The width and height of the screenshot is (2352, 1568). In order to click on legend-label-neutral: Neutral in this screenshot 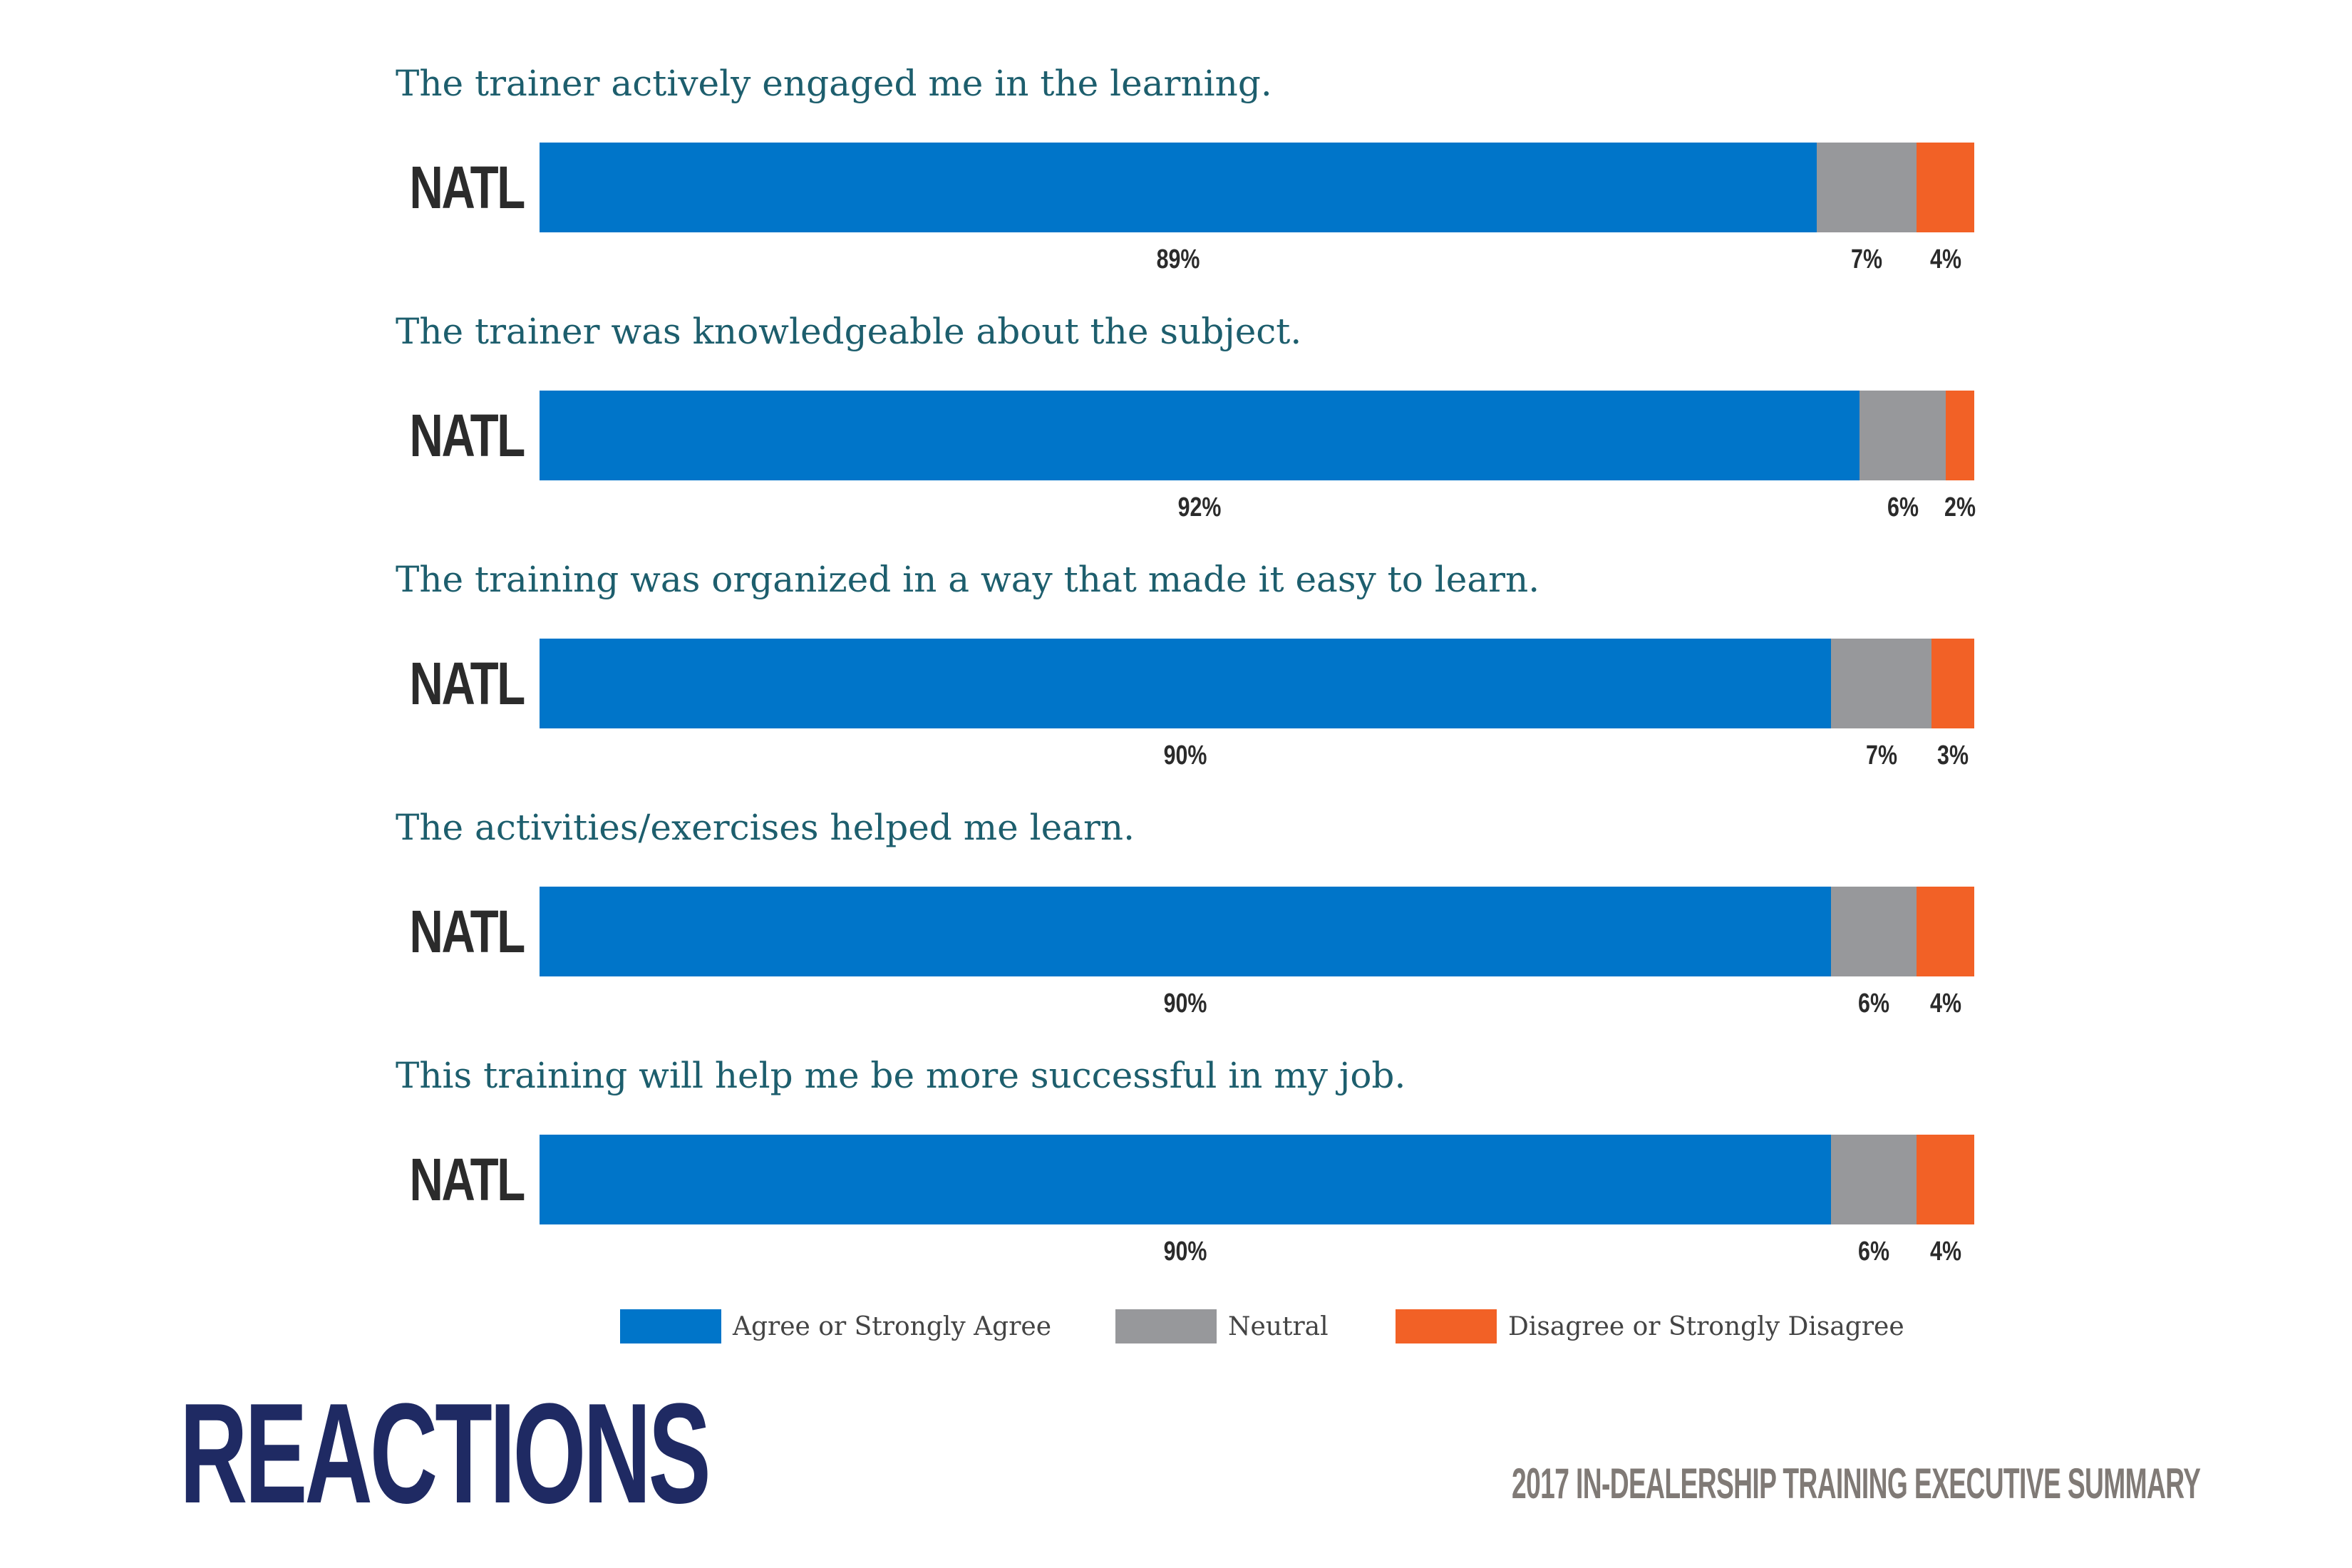, I will do `click(1278, 1326)`.